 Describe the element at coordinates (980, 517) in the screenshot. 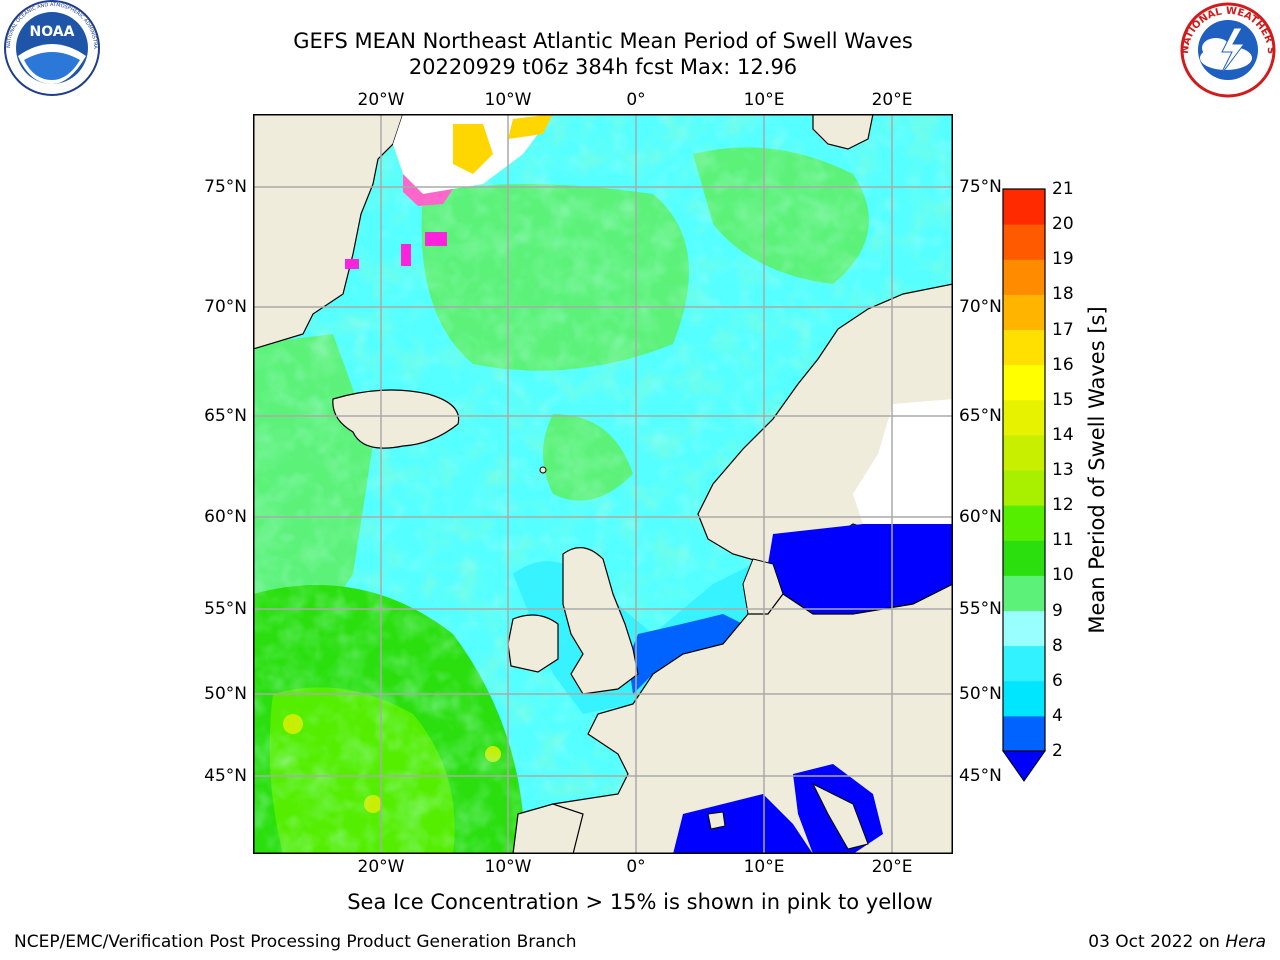

I see `lat-tick-right: 60°N` at that location.